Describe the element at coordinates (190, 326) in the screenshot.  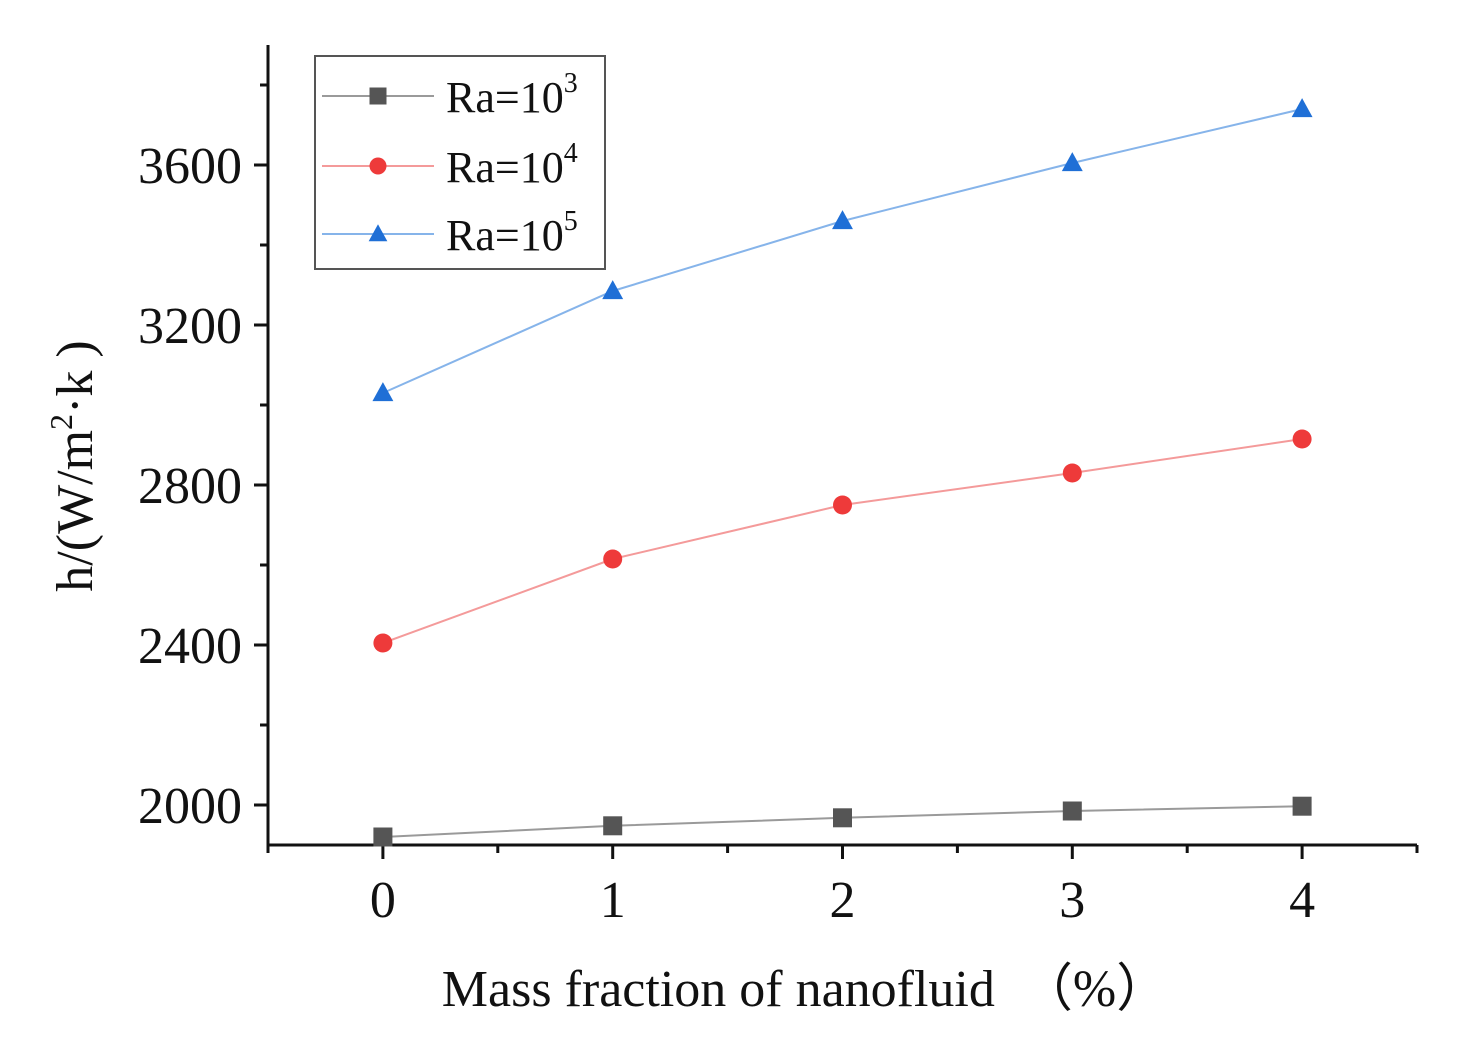
I see `y-tick-label: 3200` at that location.